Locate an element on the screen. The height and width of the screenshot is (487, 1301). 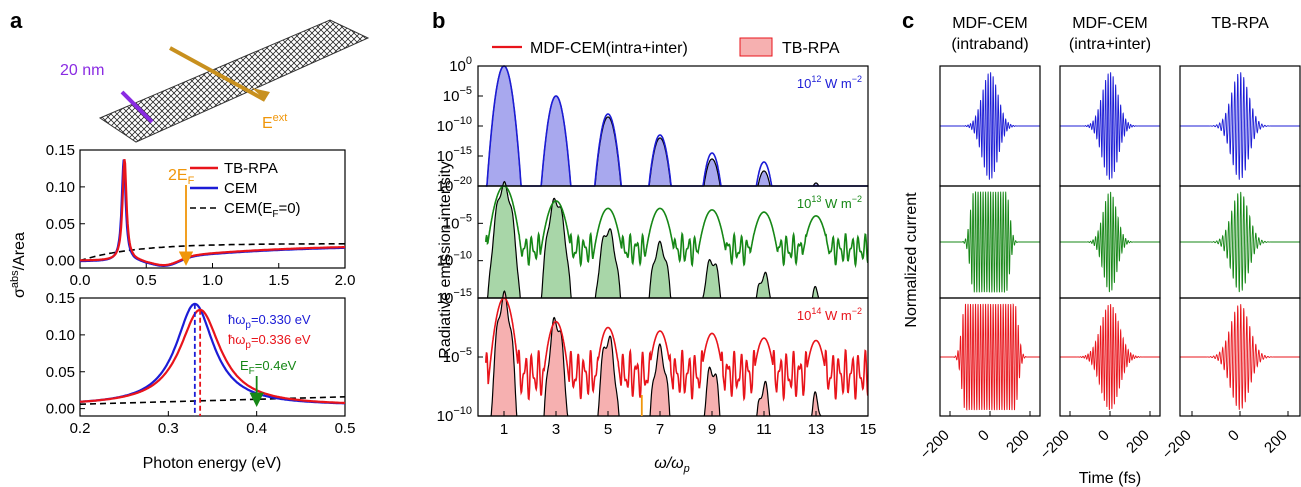
c-xtick-label-2-2: 200 is located at coordinates (1276, 442).